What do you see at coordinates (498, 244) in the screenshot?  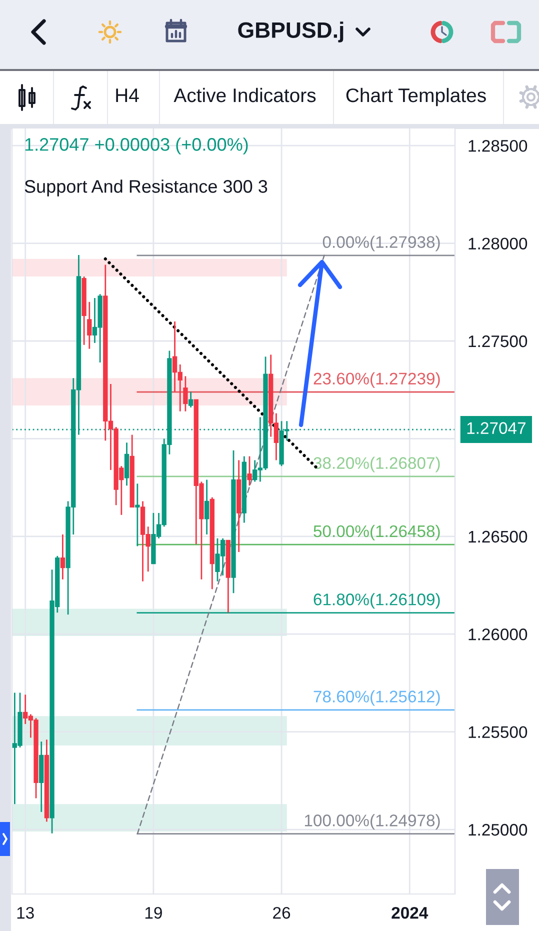 I see `y-tick-label: 1.28000` at bounding box center [498, 244].